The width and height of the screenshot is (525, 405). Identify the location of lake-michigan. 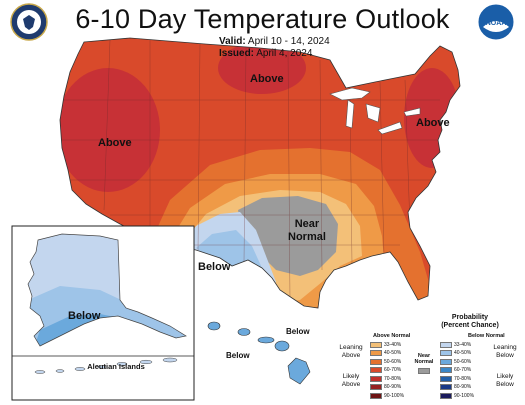
(350, 114).